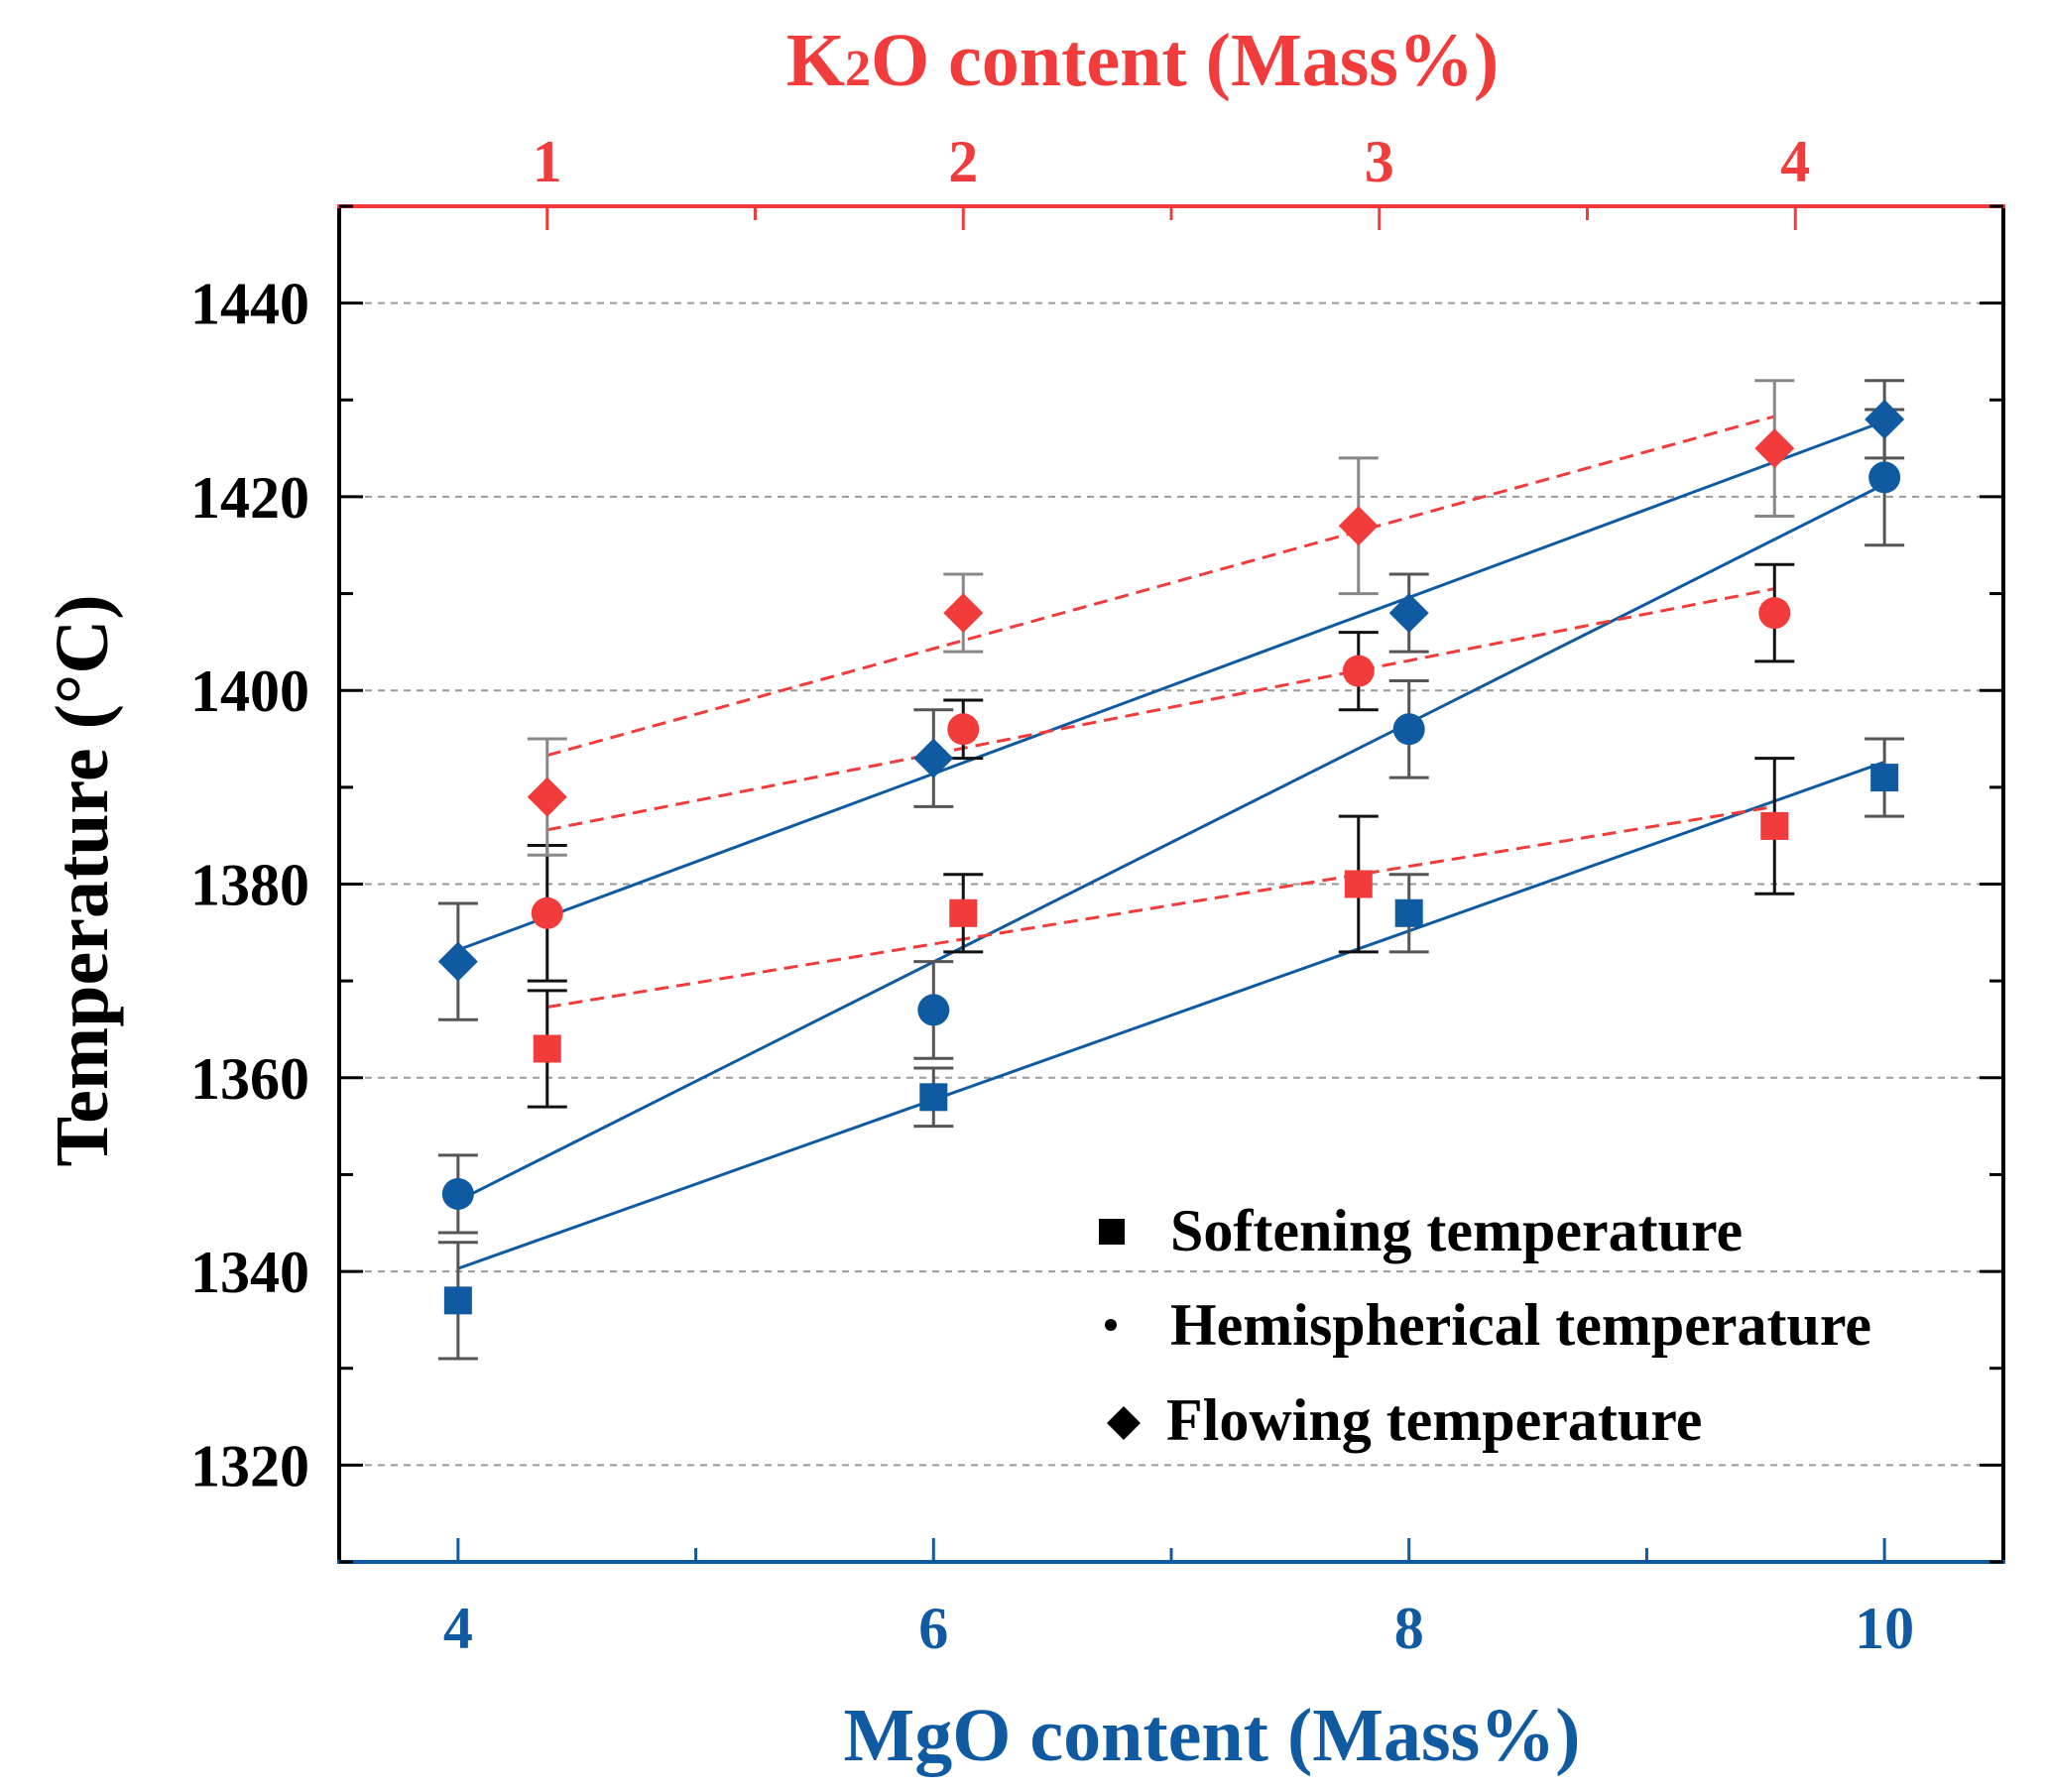  What do you see at coordinates (249, 691) in the screenshot?
I see `y-tick-label-1400: 1400` at bounding box center [249, 691].